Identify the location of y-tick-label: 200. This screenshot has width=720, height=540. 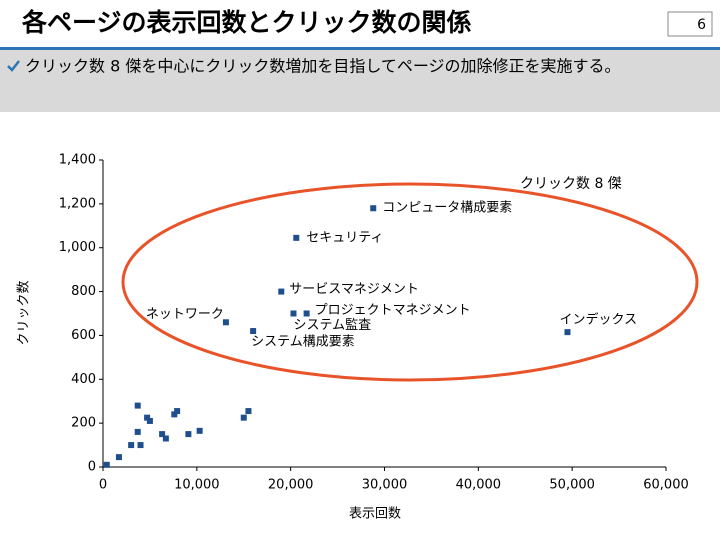
(83, 423).